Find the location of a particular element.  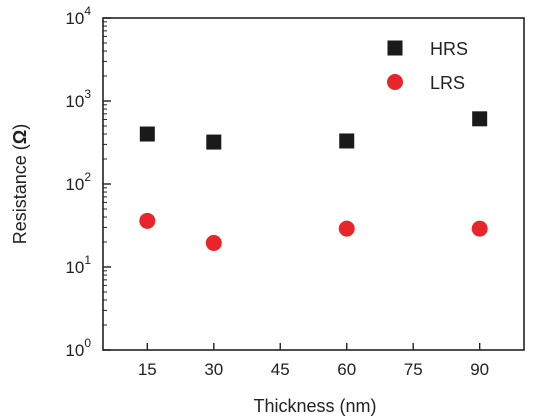

y-axis-title-symbol: Ω is located at coordinates (20, 137).